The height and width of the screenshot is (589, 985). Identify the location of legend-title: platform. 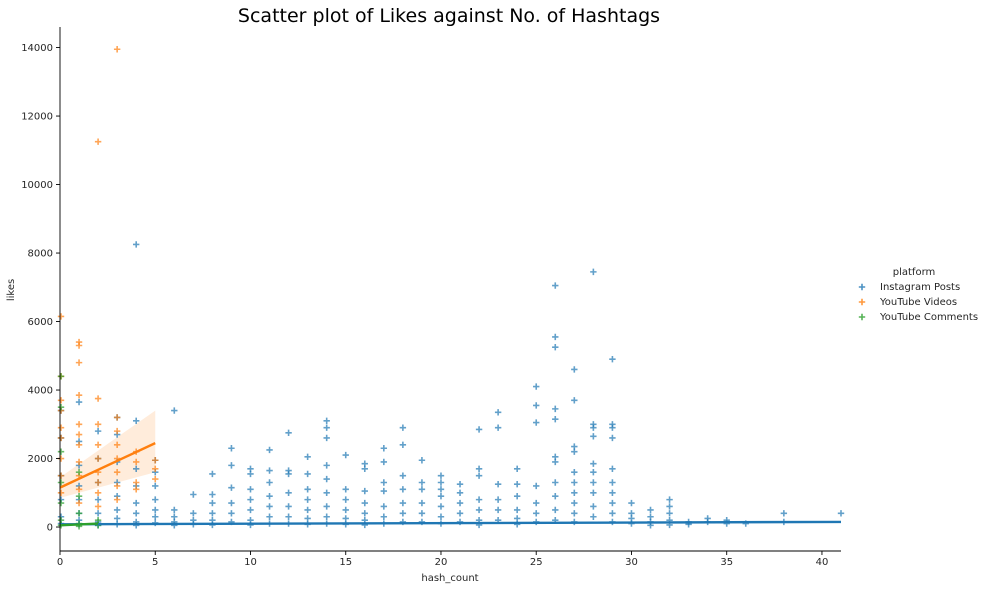
(914, 272).